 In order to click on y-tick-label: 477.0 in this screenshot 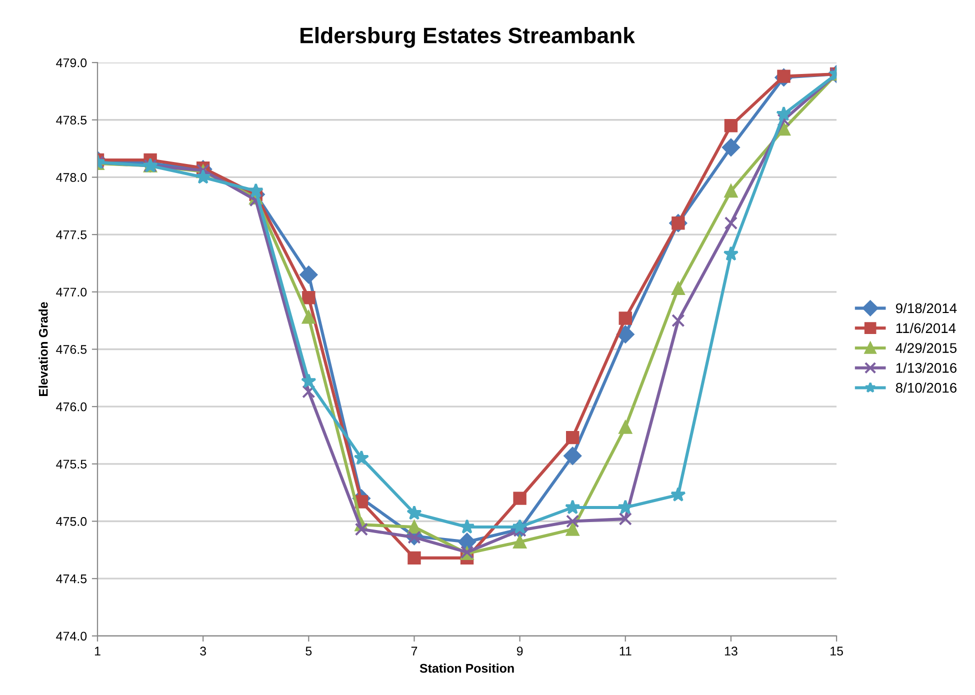, I will do `click(71, 292)`.